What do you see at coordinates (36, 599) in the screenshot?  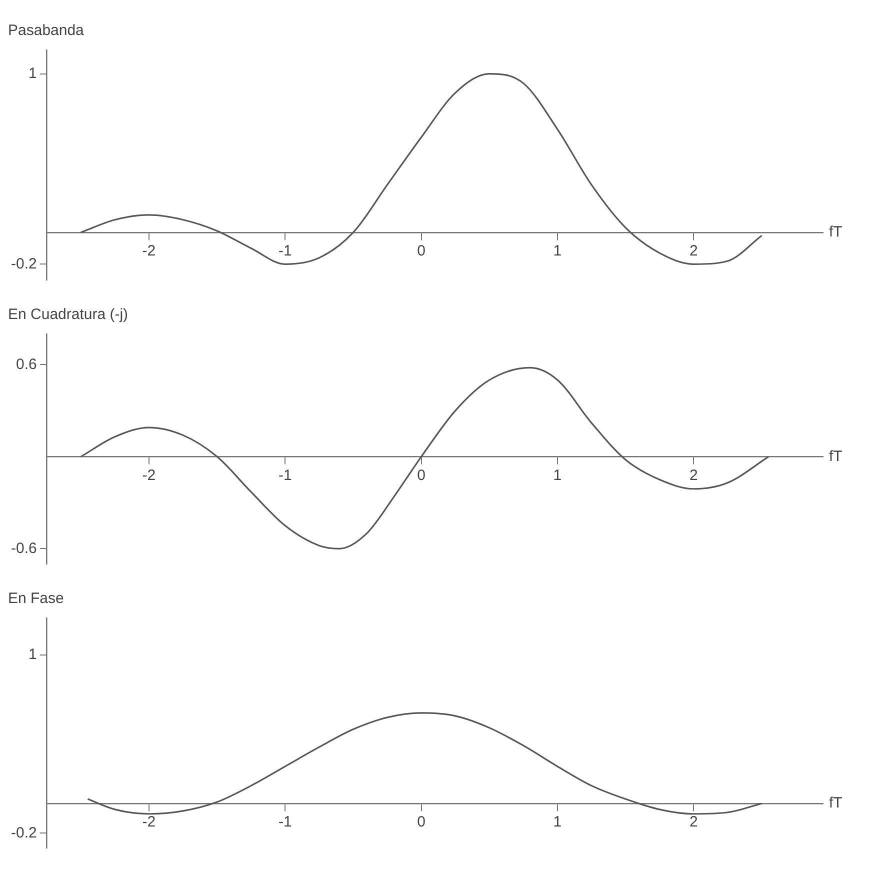 I see `chart-title: En Fase` at bounding box center [36, 599].